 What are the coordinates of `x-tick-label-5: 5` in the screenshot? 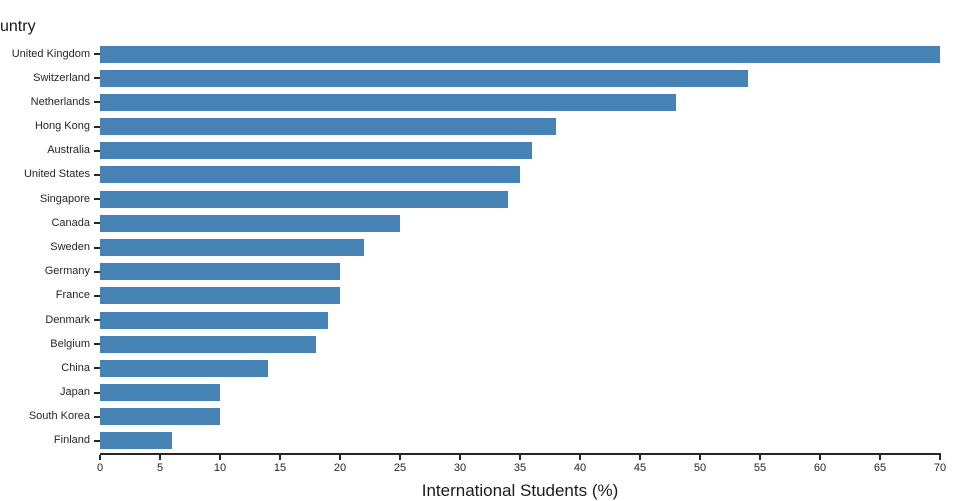 It's located at (160, 468).